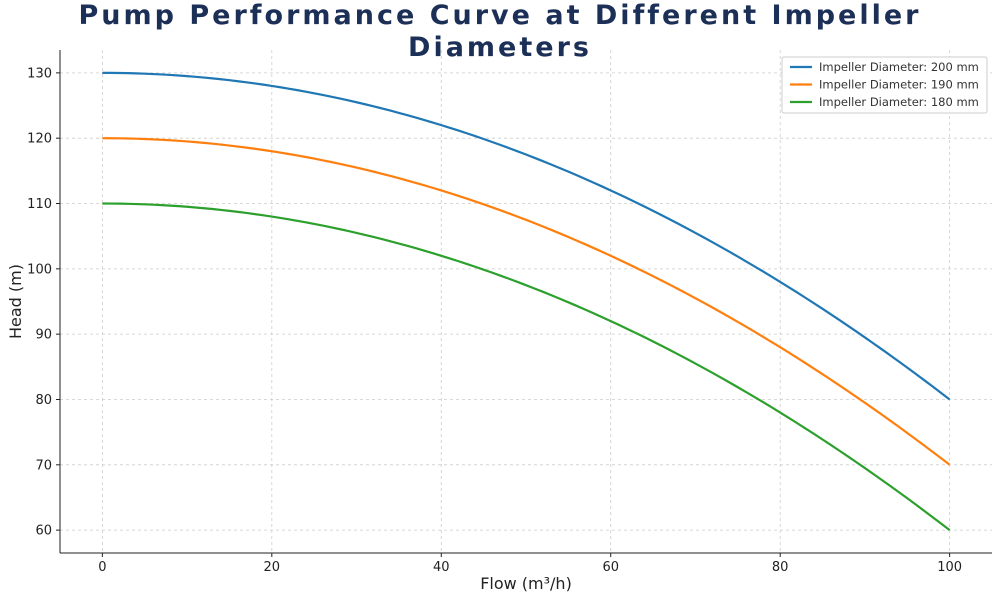  Describe the element at coordinates (272, 567) in the screenshot. I see `x-tick-label: 20` at that location.